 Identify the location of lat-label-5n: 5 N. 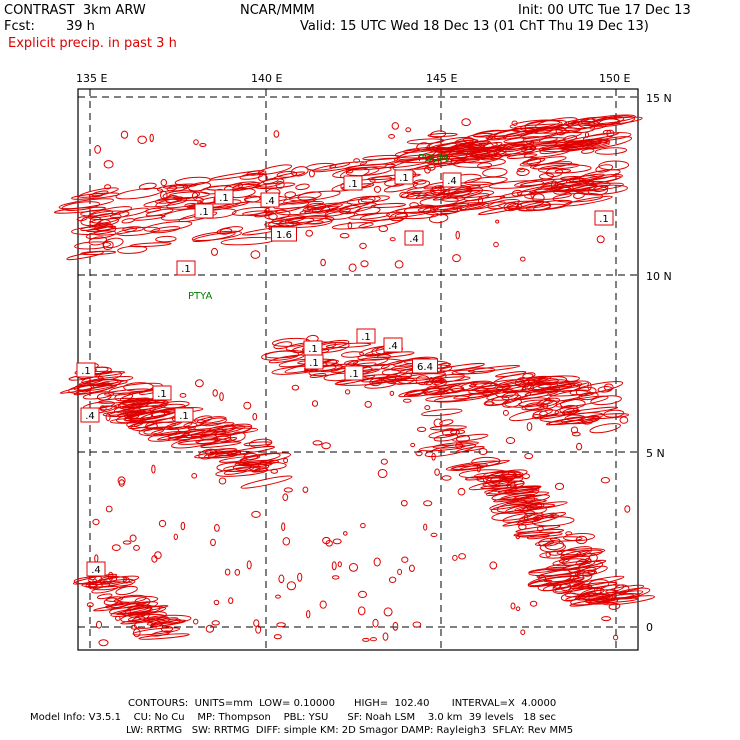
(655, 453).